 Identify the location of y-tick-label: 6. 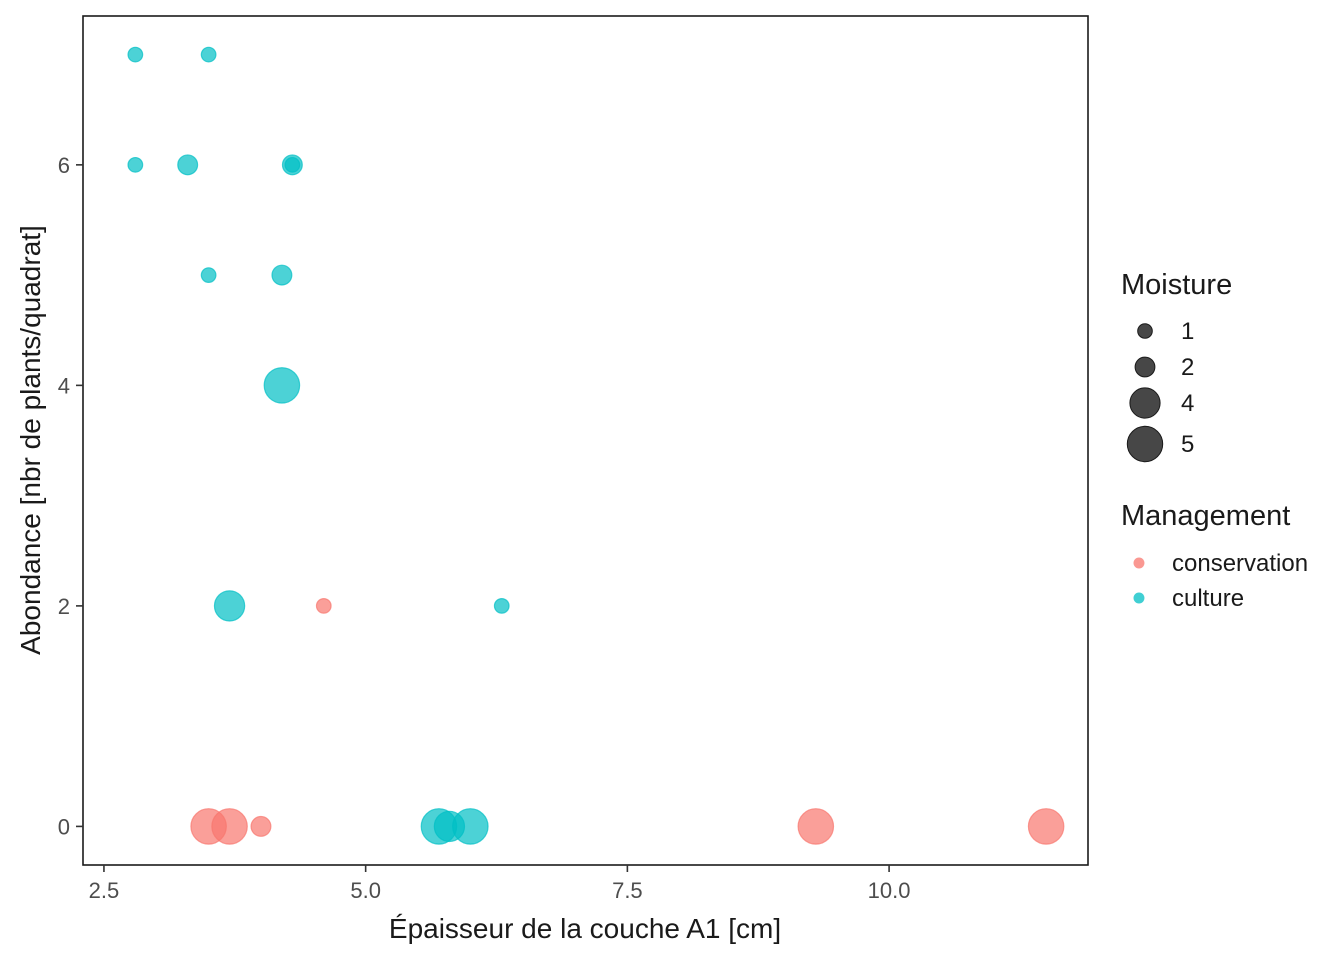
(64, 165).